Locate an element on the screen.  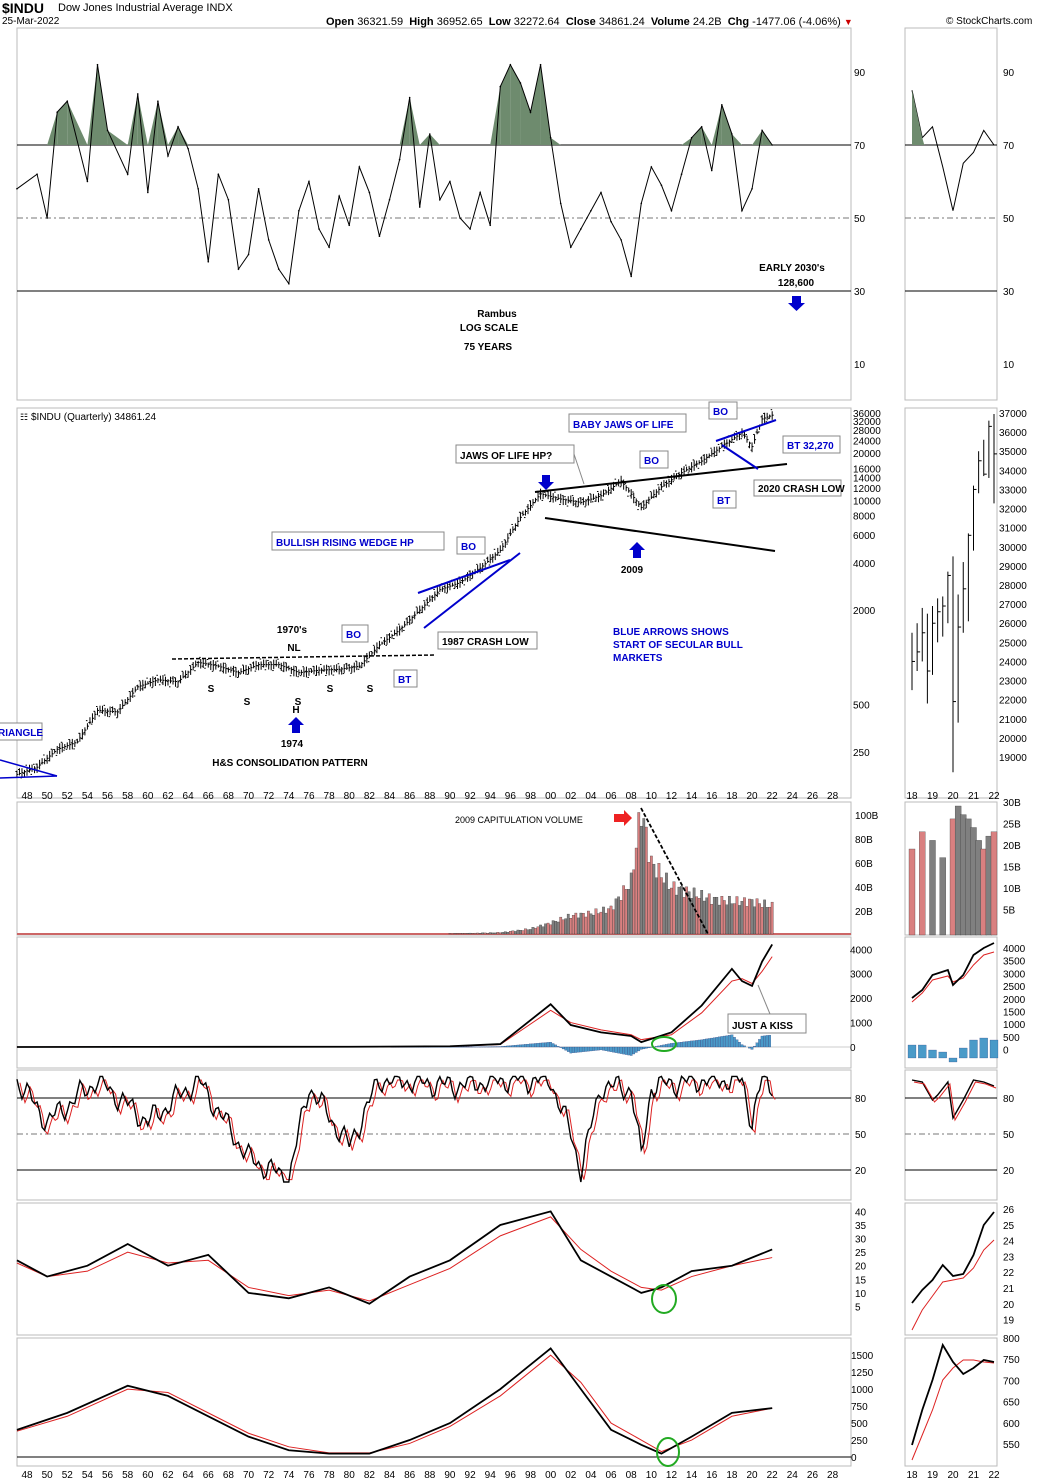
bt-callout-1-box is located at coordinates (405, 678).